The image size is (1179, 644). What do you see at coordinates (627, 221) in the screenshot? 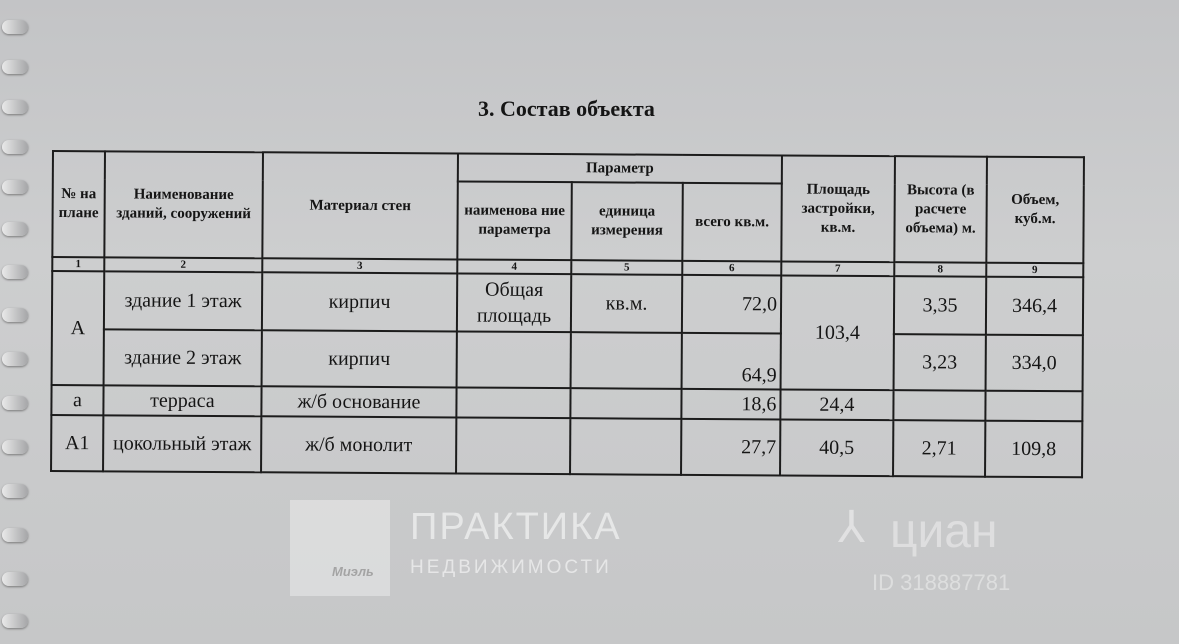
I see `header-unit: единица измерения` at bounding box center [627, 221].